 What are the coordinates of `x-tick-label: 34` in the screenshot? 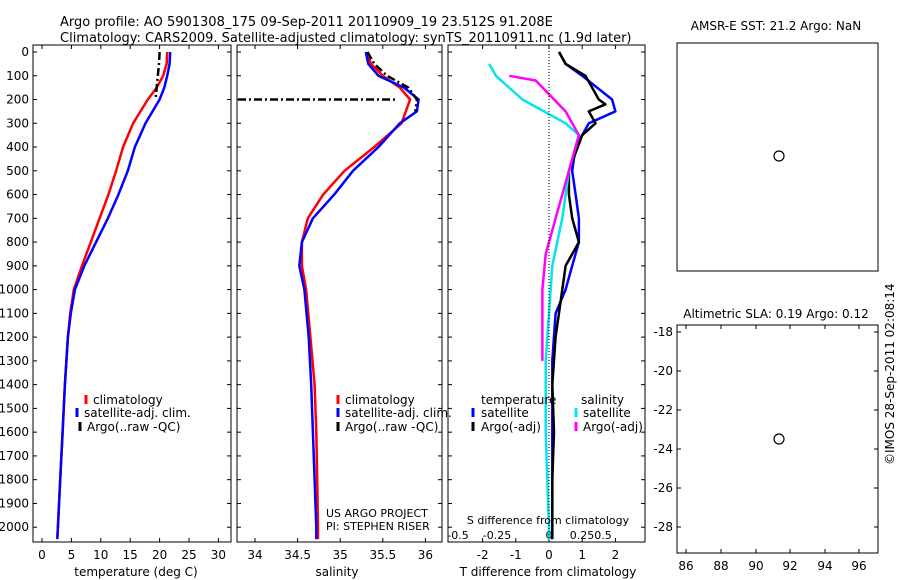 It's located at (254, 555).